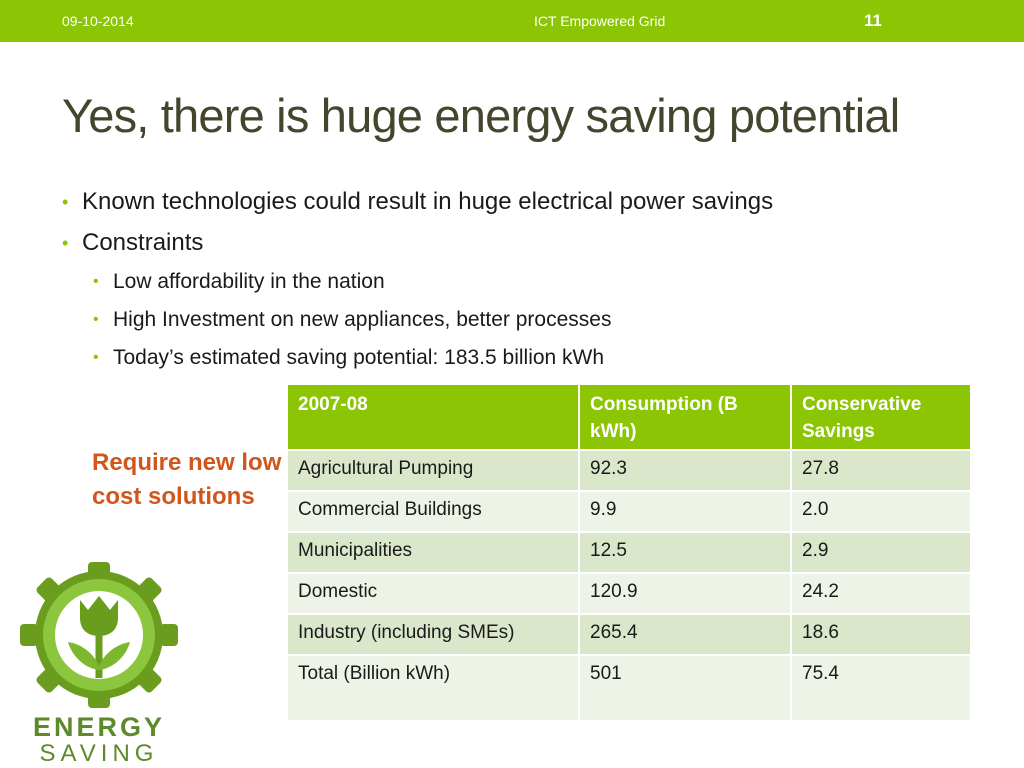 This screenshot has height=768, width=1024. Describe the element at coordinates (873, 20) in the screenshot. I see `slide-number: 11` at that location.